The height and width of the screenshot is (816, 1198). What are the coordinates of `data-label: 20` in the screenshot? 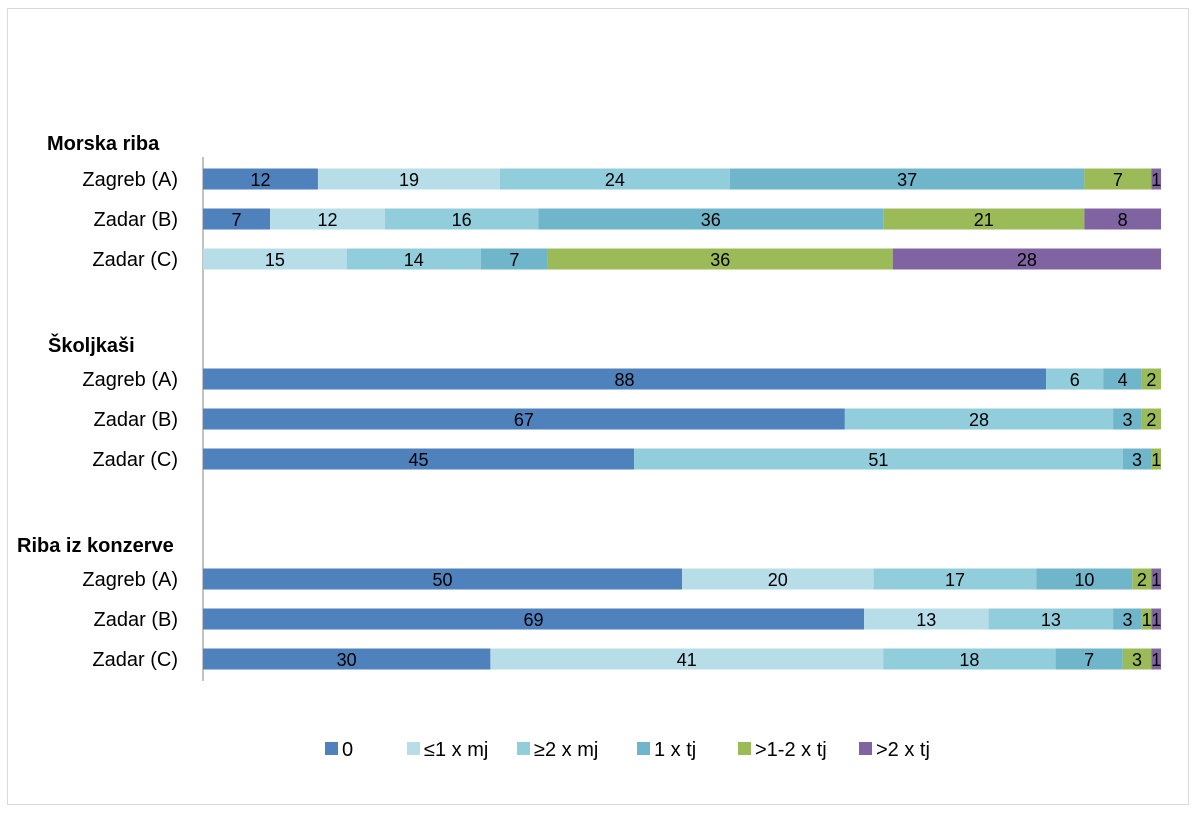 It's located at (778, 580).